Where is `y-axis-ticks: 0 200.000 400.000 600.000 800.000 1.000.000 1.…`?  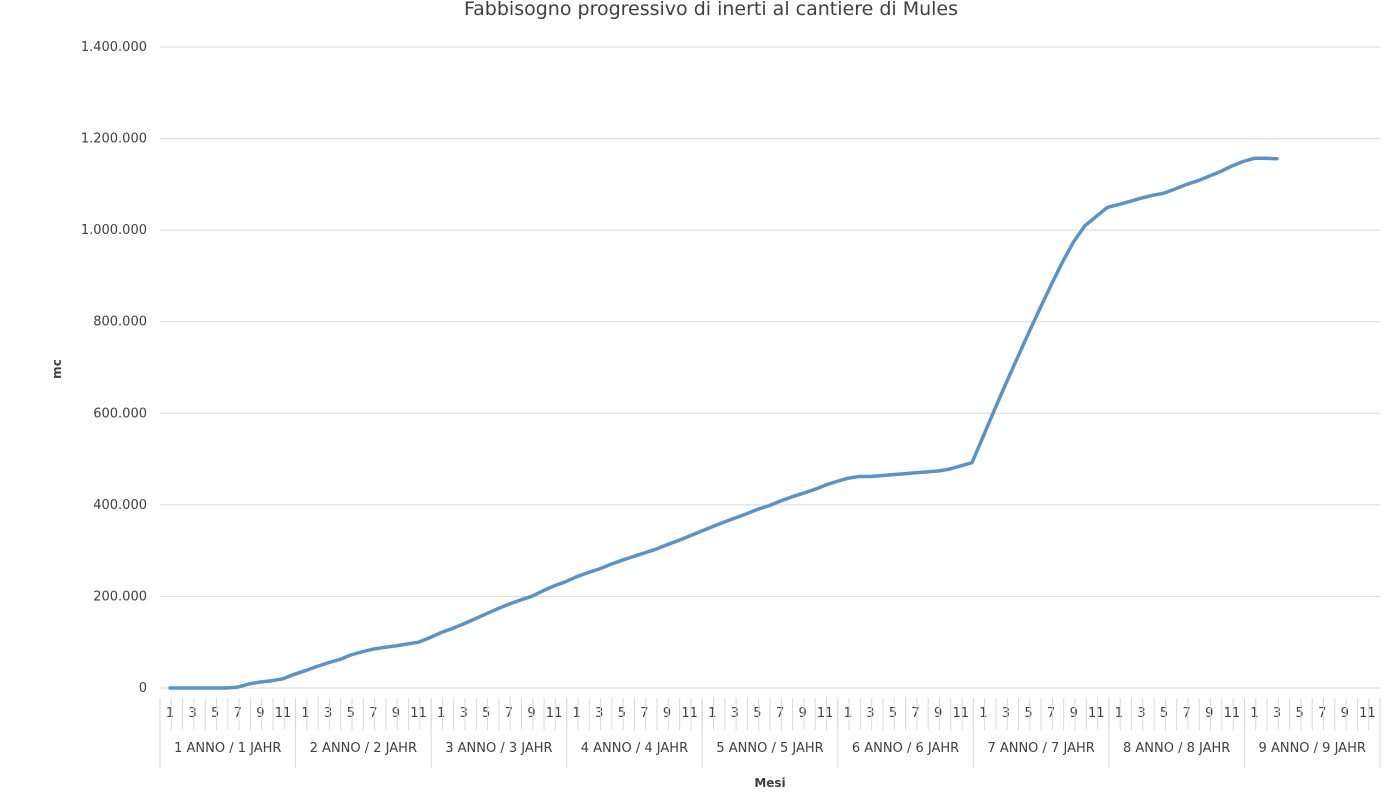
y-axis-ticks: 0 200.000 400.000 600.000 800.000 1.000.000 1.… is located at coordinates (114, 368).